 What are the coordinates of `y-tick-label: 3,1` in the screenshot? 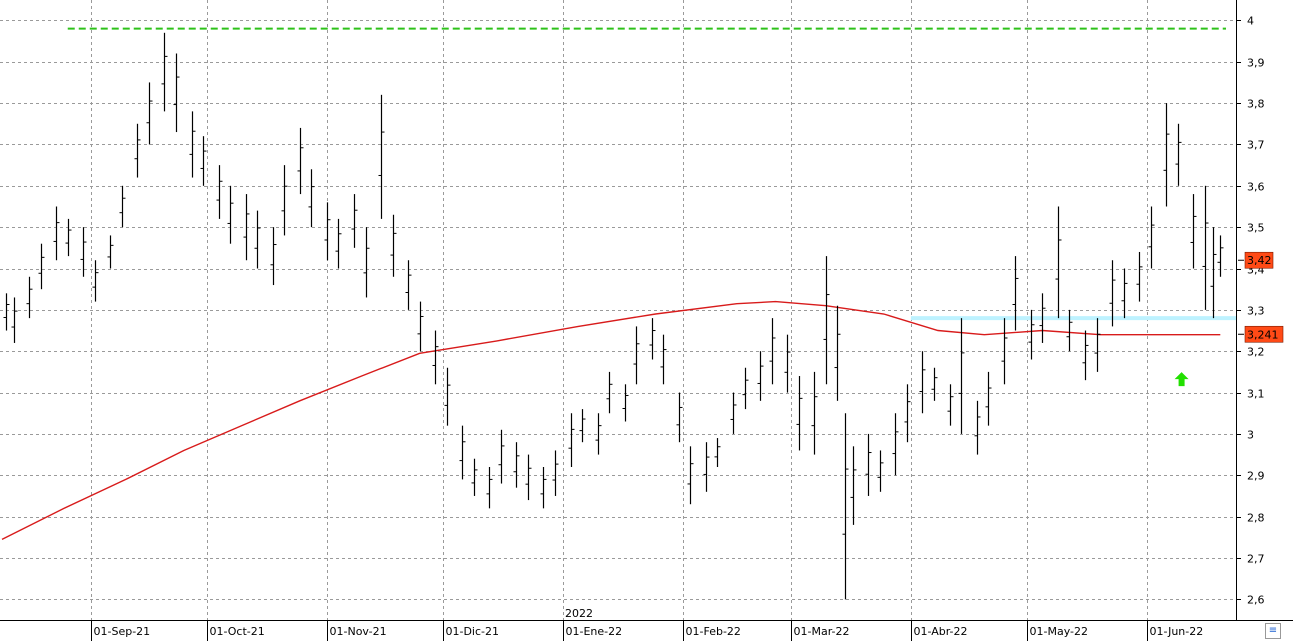 It's located at (1256, 394).